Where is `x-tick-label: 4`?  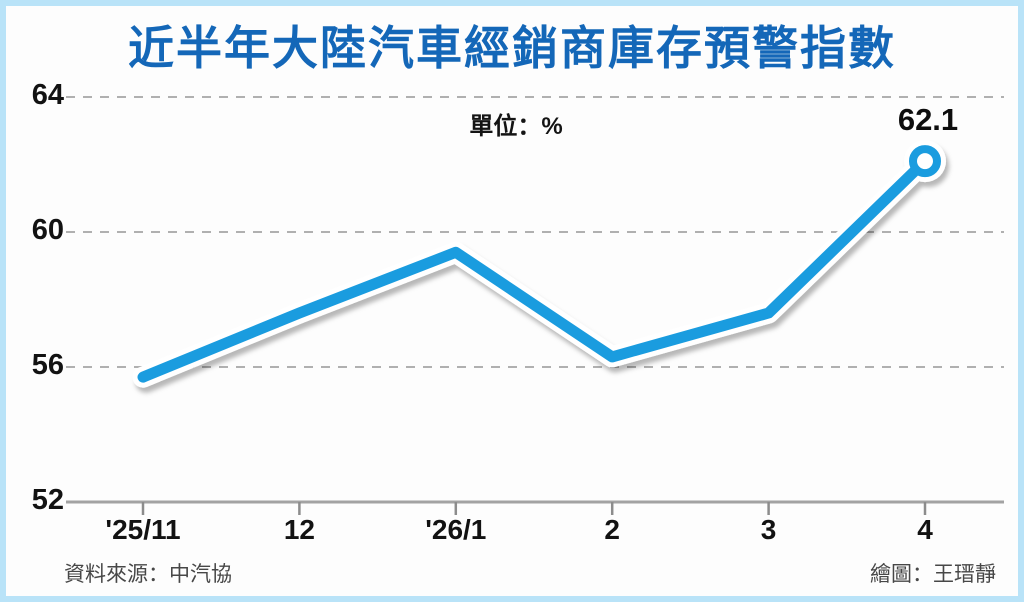 x-tick-label: 4 is located at coordinates (925, 529).